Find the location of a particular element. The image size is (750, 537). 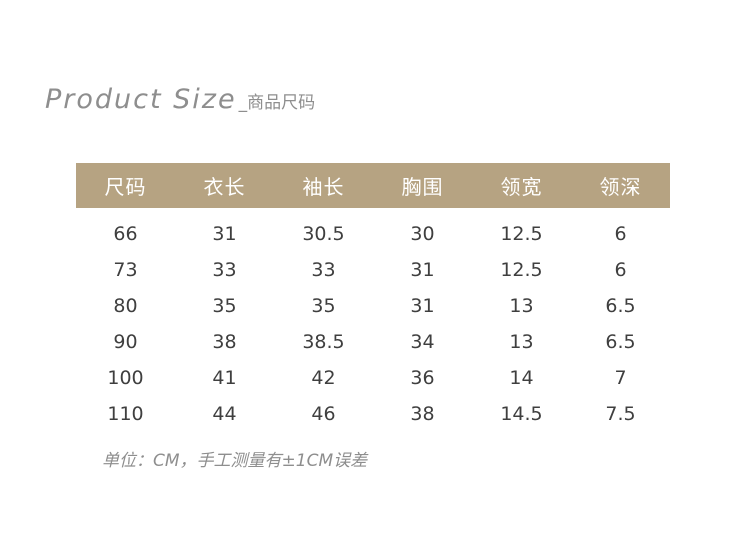

measurement-note: 单位：CM，手工测量有±1CM误差 is located at coordinates (235, 461).